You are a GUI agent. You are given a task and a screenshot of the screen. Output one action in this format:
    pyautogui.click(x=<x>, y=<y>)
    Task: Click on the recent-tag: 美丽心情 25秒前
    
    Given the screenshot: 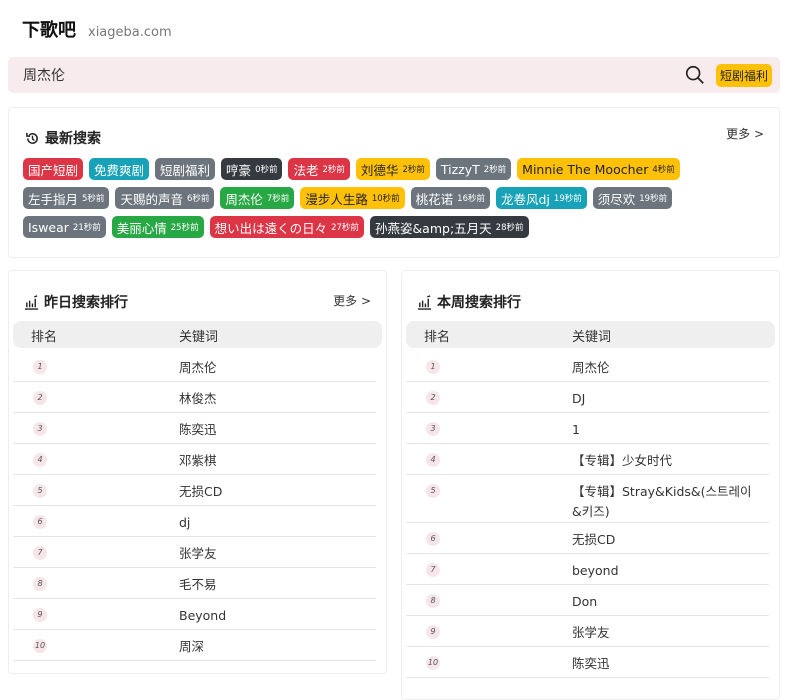 What is the action you would take?
    pyautogui.click(x=157, y=227)
    